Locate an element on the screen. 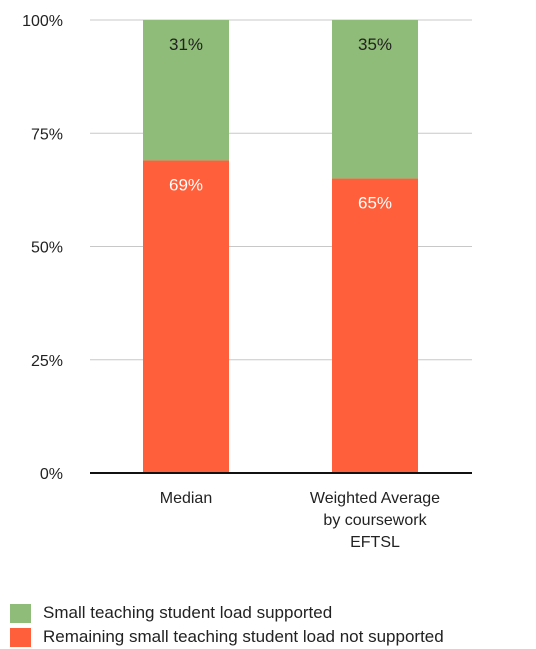  x-category-label: EFTSL is located at coordinates (375, 542).